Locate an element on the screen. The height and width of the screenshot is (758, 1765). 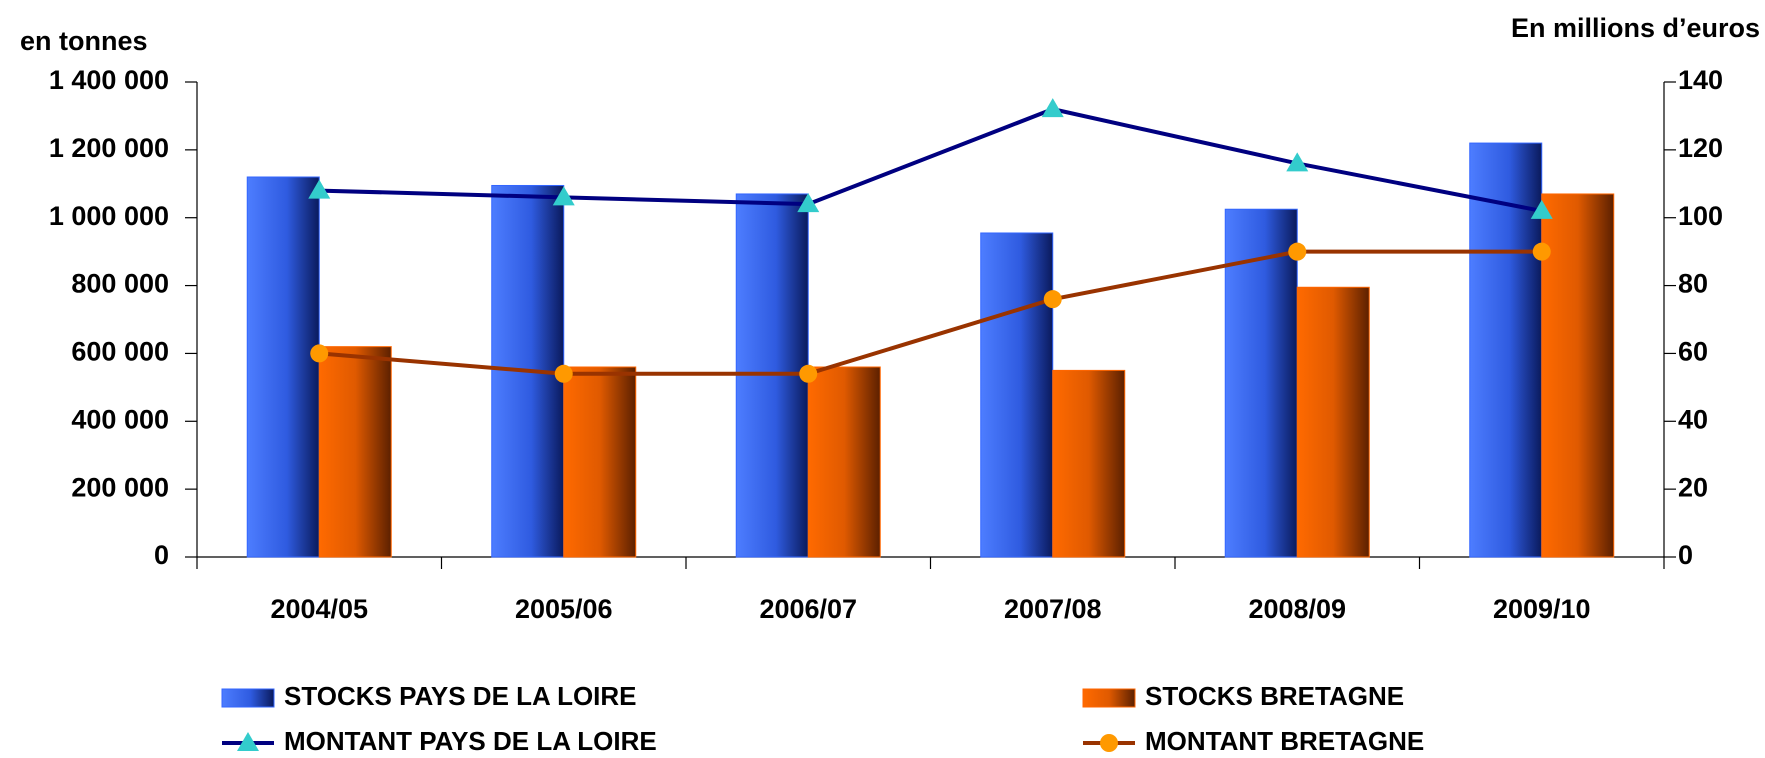
y-tick-label: 600 000 is located at coordinates (120, 352).